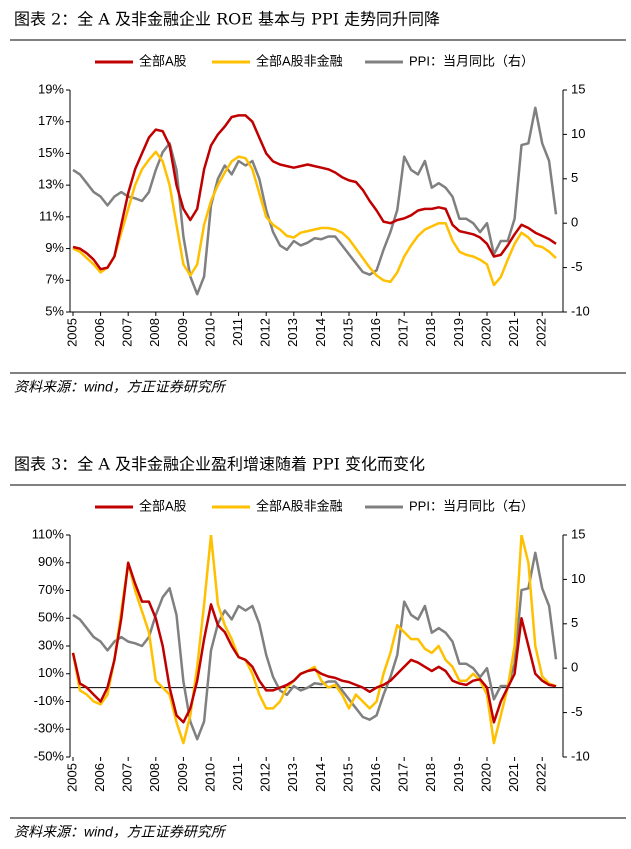 The height and width of the screenshot is (849, 631). Describe the element at coordinates (219, 464) in the screenshot. I see `chart-title: 图表 3：全 A 及非金融企业盈利增速随着 PPI 变化而变化` at that location.